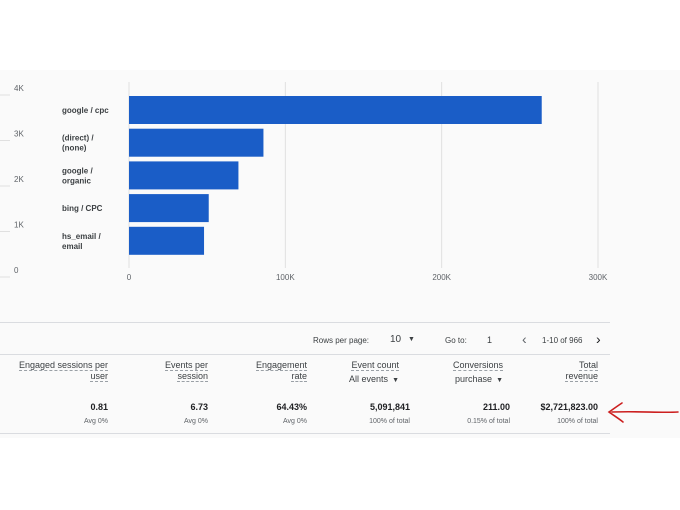 The height and width of the screenshot is (510, 680). Describe the element at coordinates (479, 379) in the screenshot. I see `conversion-selector: purchase ▼` at that location.